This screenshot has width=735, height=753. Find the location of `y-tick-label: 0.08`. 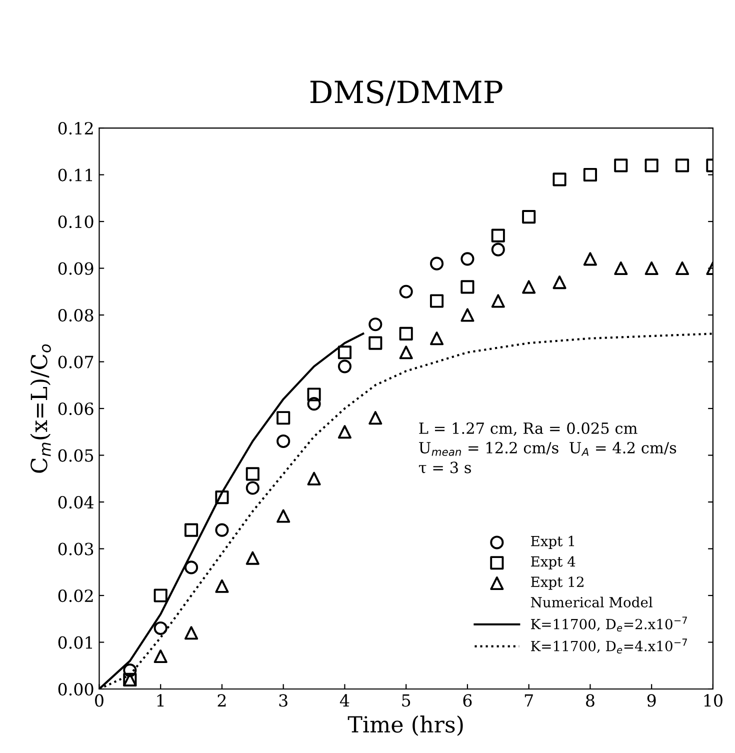

y-tick-label: 0.08 is located at coordinates (76, 315).